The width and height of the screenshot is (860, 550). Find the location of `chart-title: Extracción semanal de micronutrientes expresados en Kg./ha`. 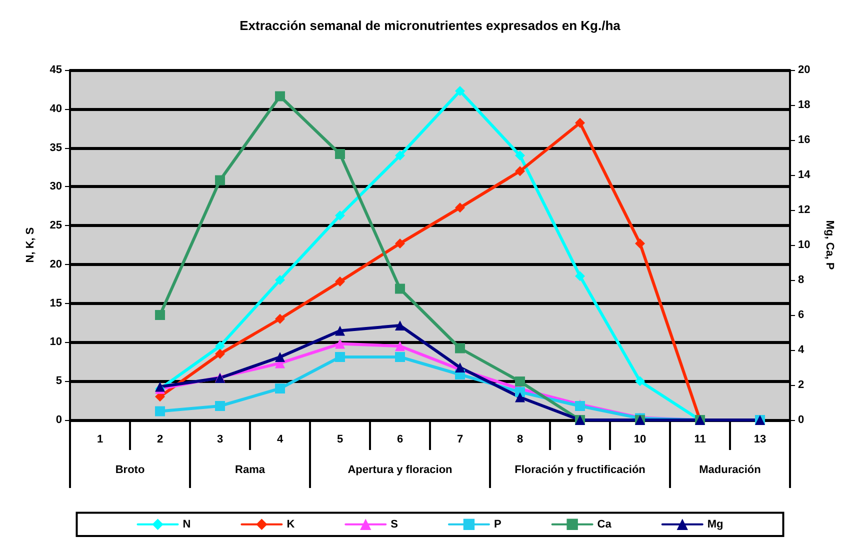

chart-title: Extracción semanal de micronutrientes expresados en Kg./ha is located at coordinates (431, 25).